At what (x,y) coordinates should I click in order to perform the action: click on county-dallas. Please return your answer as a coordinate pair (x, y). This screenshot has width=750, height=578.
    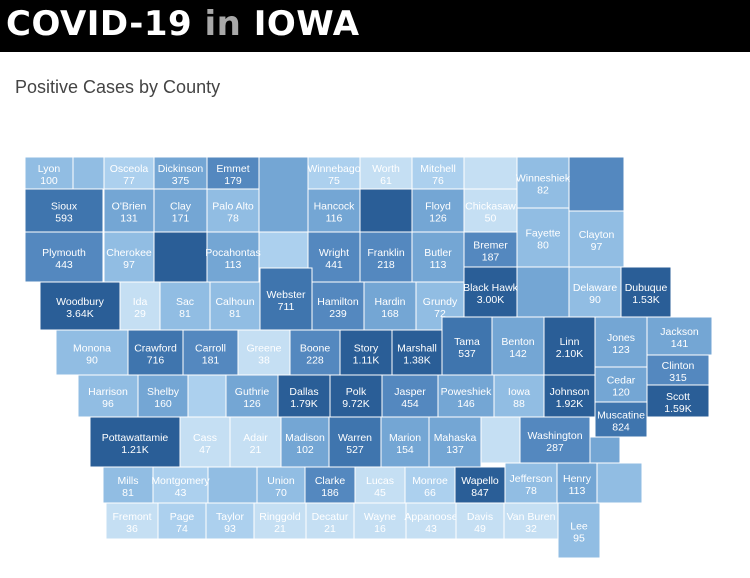
    Looking at the image, I should click on (304, 396).